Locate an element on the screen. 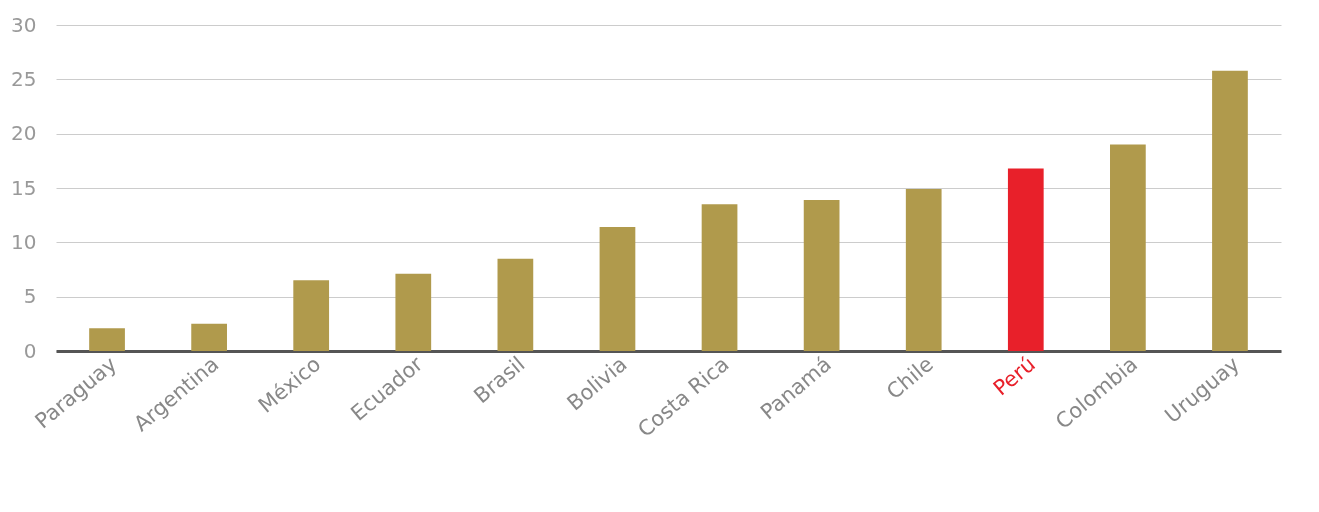 This screenshot has width=1319, height=512. y-tick-label: 15 is located at coordinates (24, 187).